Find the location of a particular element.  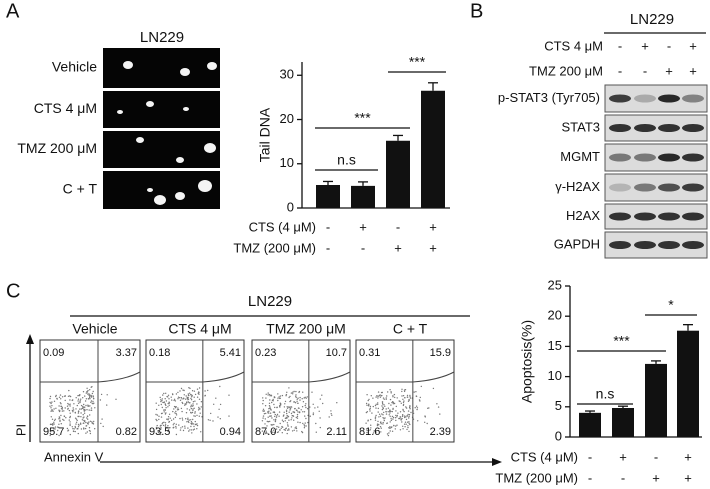

significance-label: n.s is located at coordinates (346, 160).